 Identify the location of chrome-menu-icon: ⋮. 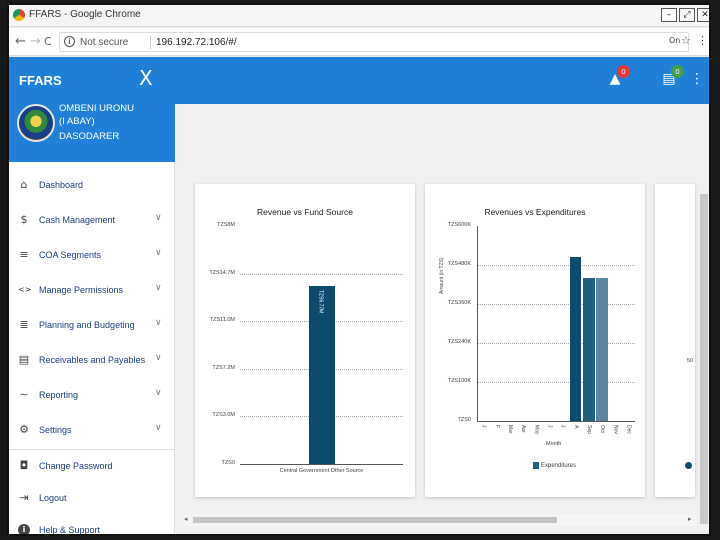
(702, 40).